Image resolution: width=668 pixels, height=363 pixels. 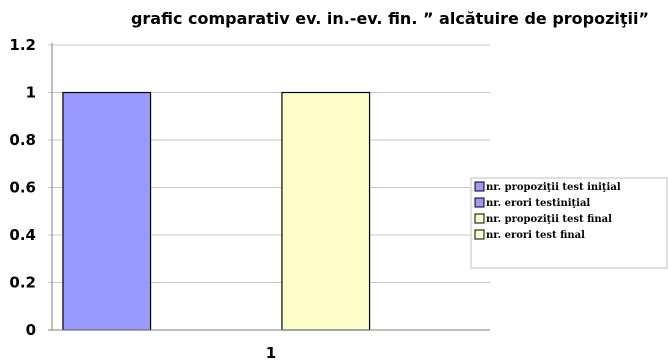 I want to click on legend-label: nr. propoziţii test iniţial, so click(x=553, y=187).